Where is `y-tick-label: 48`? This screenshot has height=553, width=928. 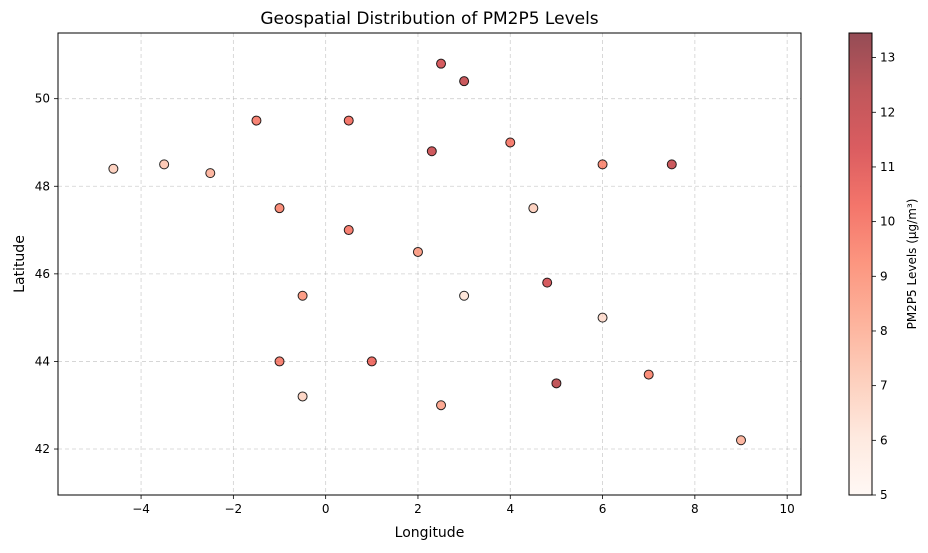 y-tick-label: 48 is located at coordinates (42, 186).